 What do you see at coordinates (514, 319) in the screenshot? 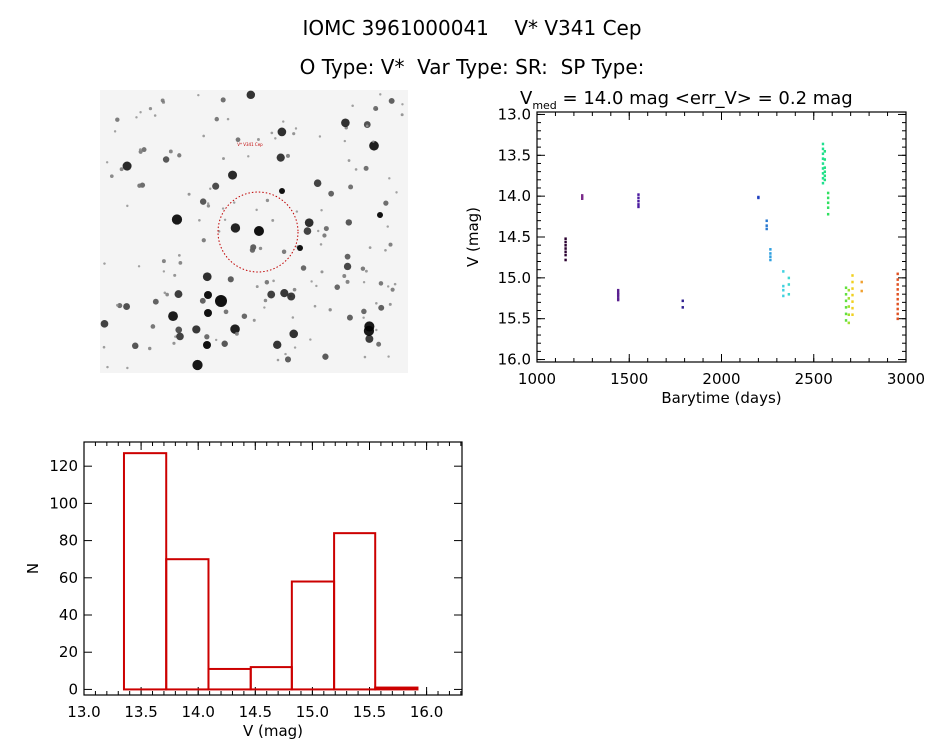
I see `y-tick-label: 15.5` at bounding box center [514, 319].